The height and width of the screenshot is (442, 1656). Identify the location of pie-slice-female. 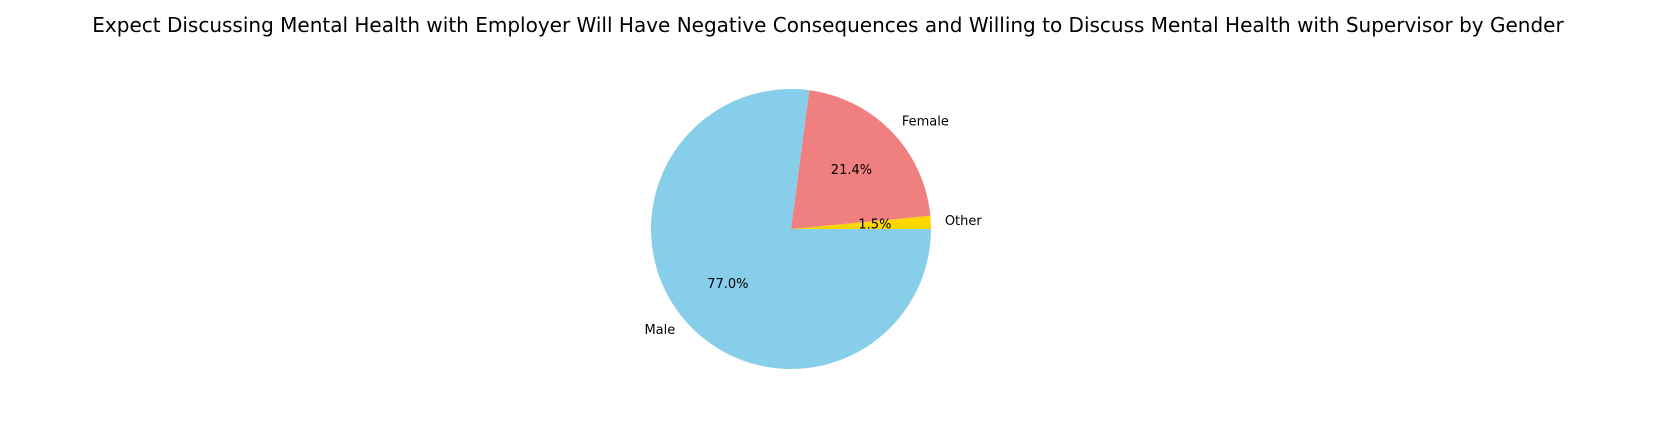
(861, 159).